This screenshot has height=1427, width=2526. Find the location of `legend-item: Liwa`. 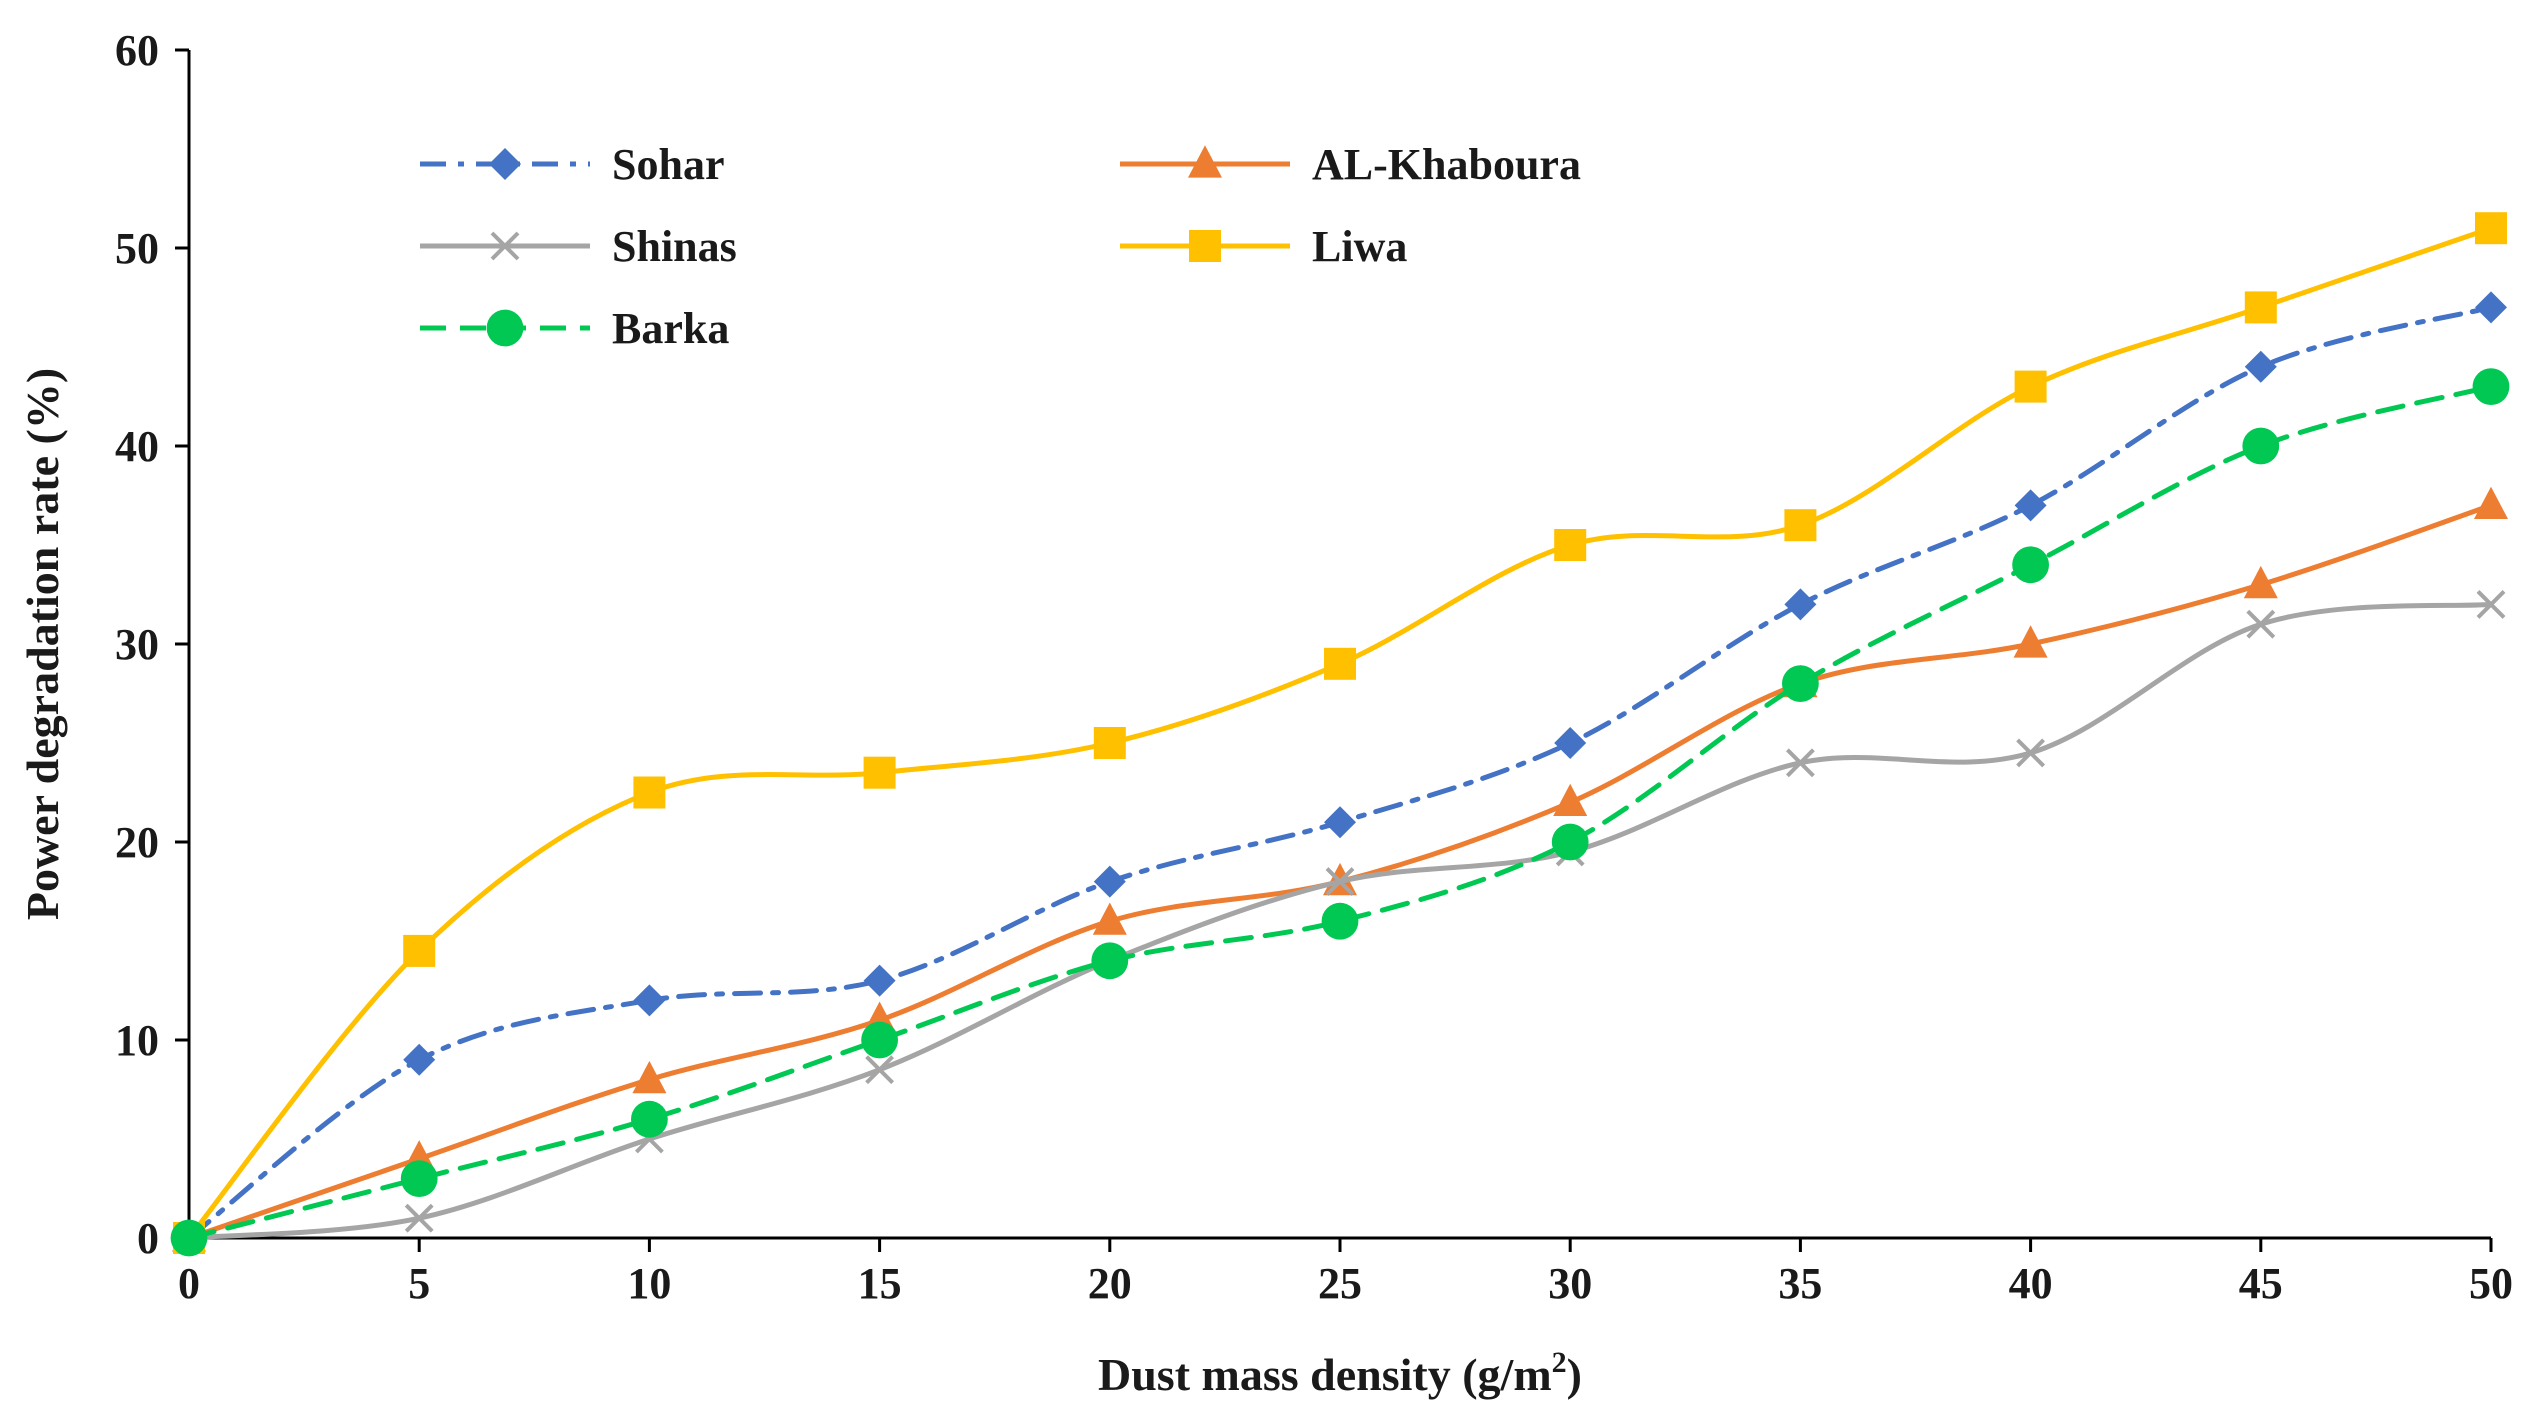

legend-item: Liwa is located at coordinates (1263, 246).